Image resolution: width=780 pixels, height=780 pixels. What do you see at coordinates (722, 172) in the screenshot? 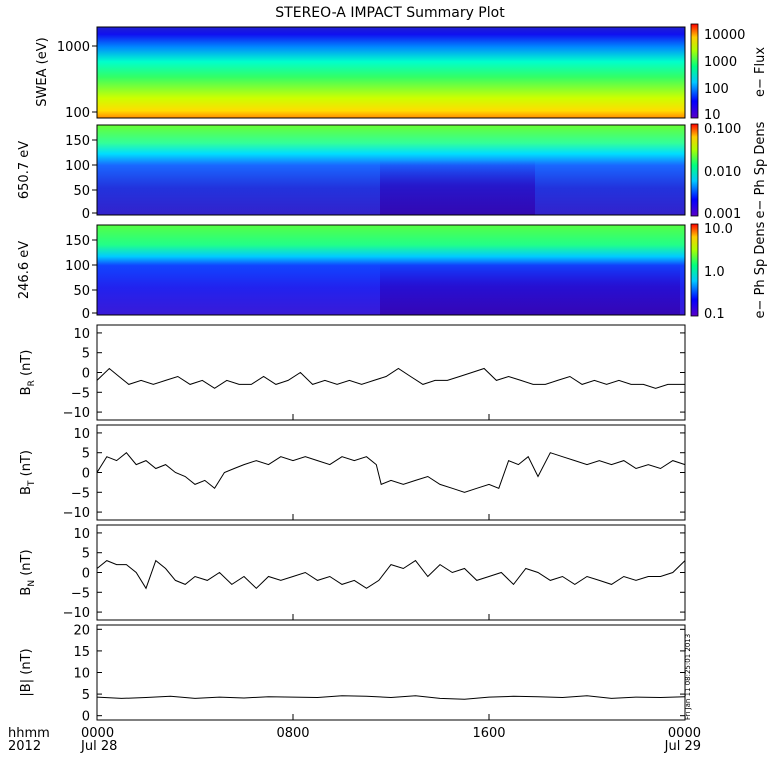
I see `pa-650-cb-tick-0.010: 0.010` at bounding box center [722, 172].